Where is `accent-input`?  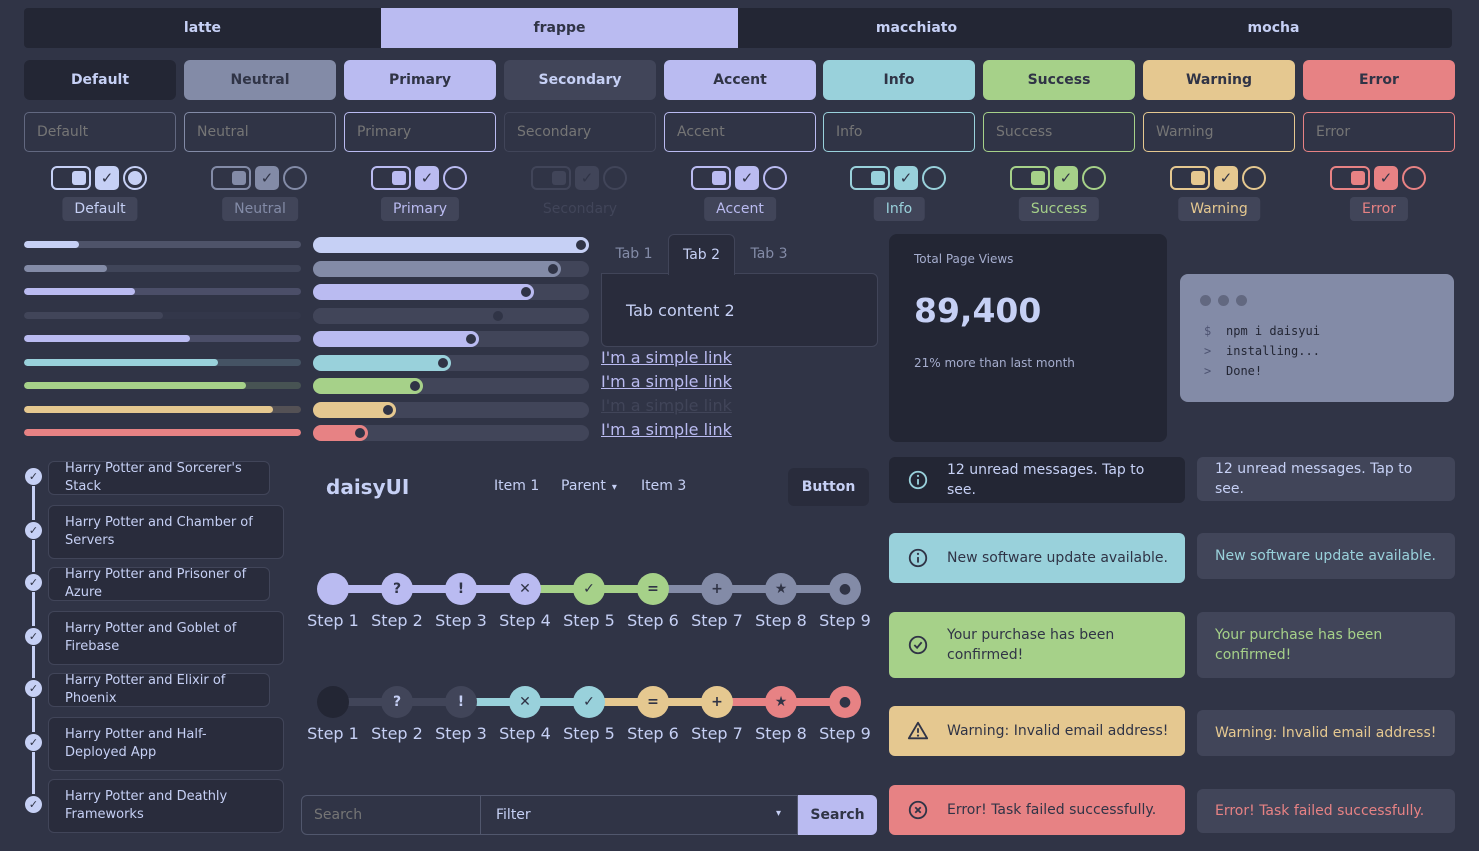
accent-input is located at coordinates (740, 132).